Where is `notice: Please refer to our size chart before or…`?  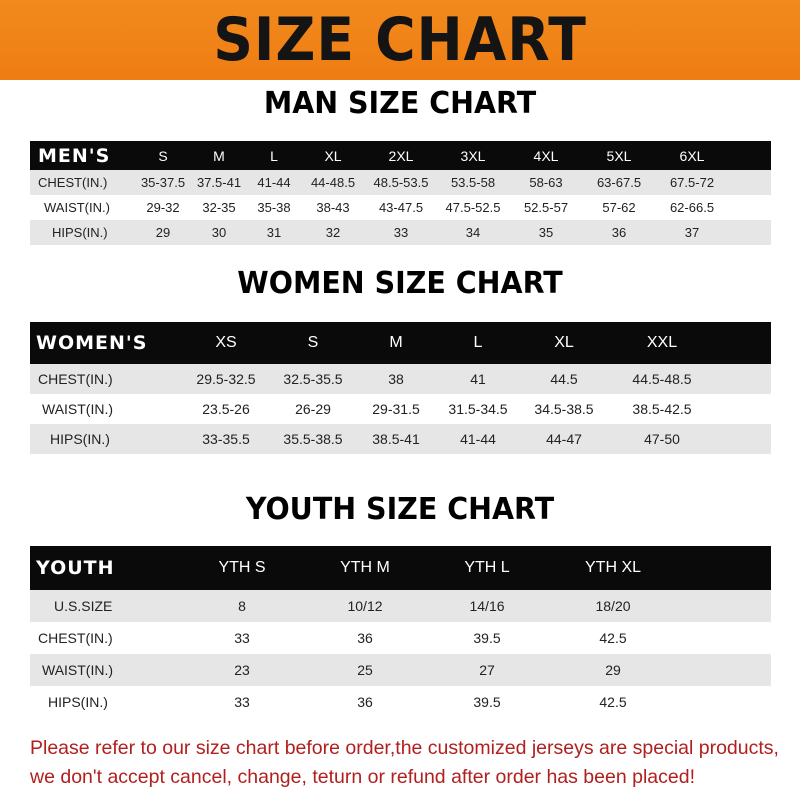
notice: Please refer to our size chart before or… is located at coordinates (410, 763).